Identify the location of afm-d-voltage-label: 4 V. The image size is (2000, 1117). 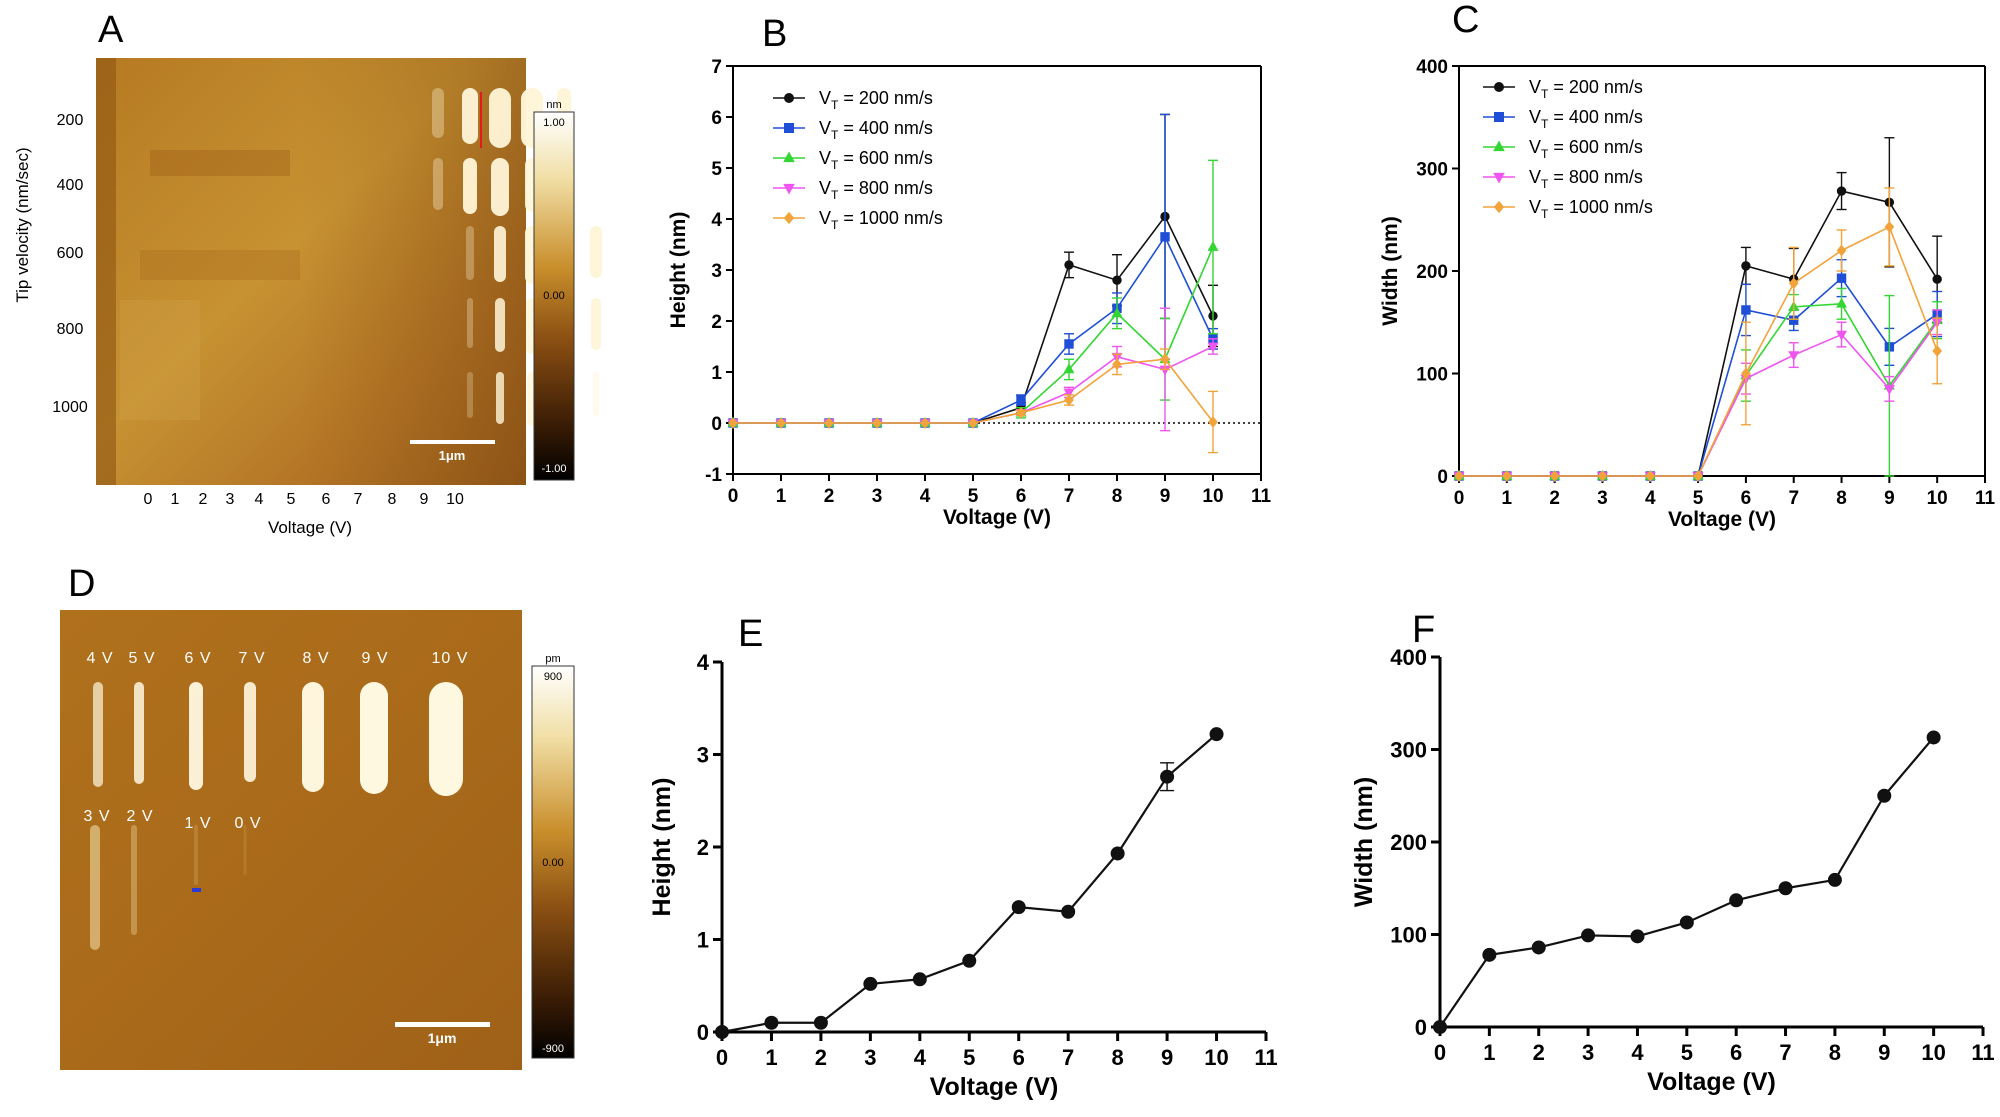
(99, 658).